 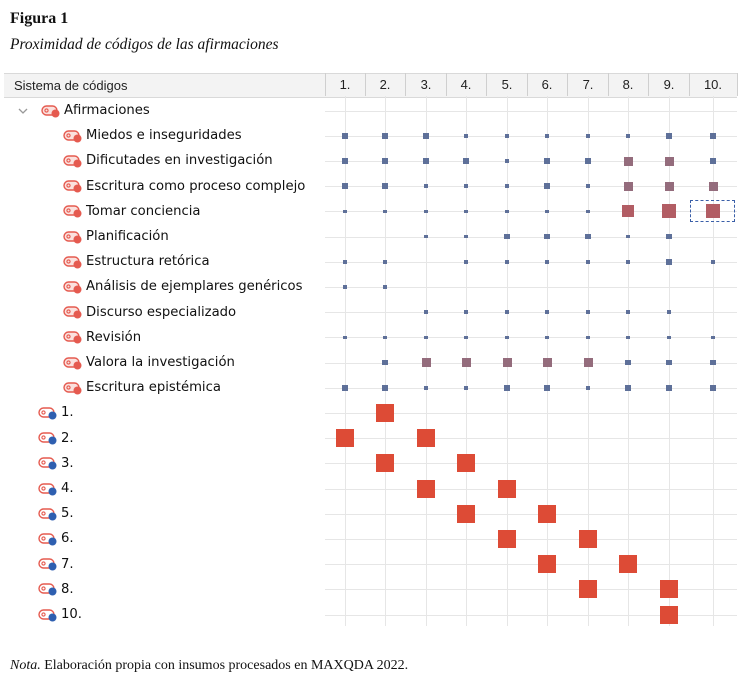 I want to click on column-header: 2., so click(x=385, y=84).